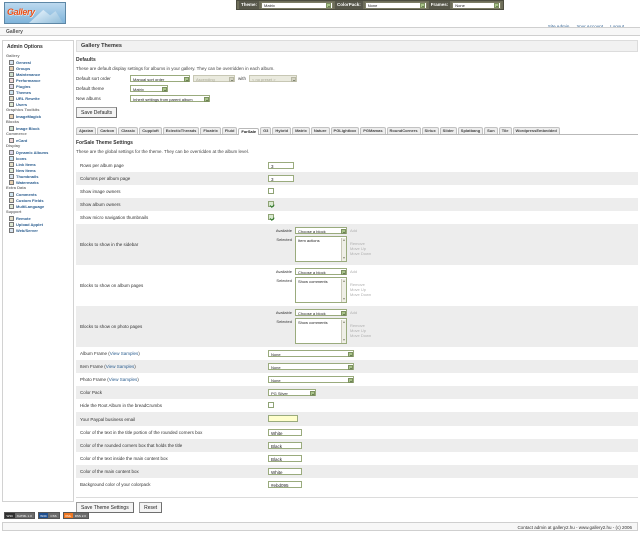 The image size is (640, 533). What do you see at coordinates (214, 78) in the screenshot?
I see `sort-direction-select: Ascending` at bounding box center [214, 78].